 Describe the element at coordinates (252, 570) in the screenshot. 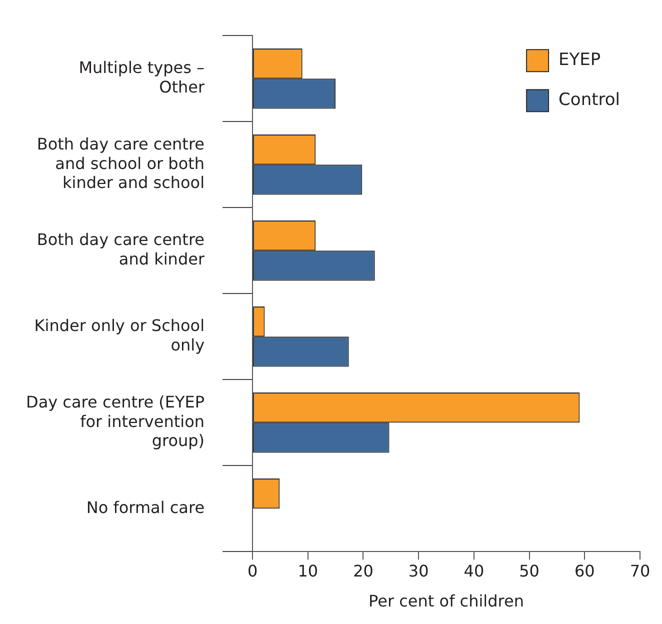

I see `x-tick-label: 0` at that location.